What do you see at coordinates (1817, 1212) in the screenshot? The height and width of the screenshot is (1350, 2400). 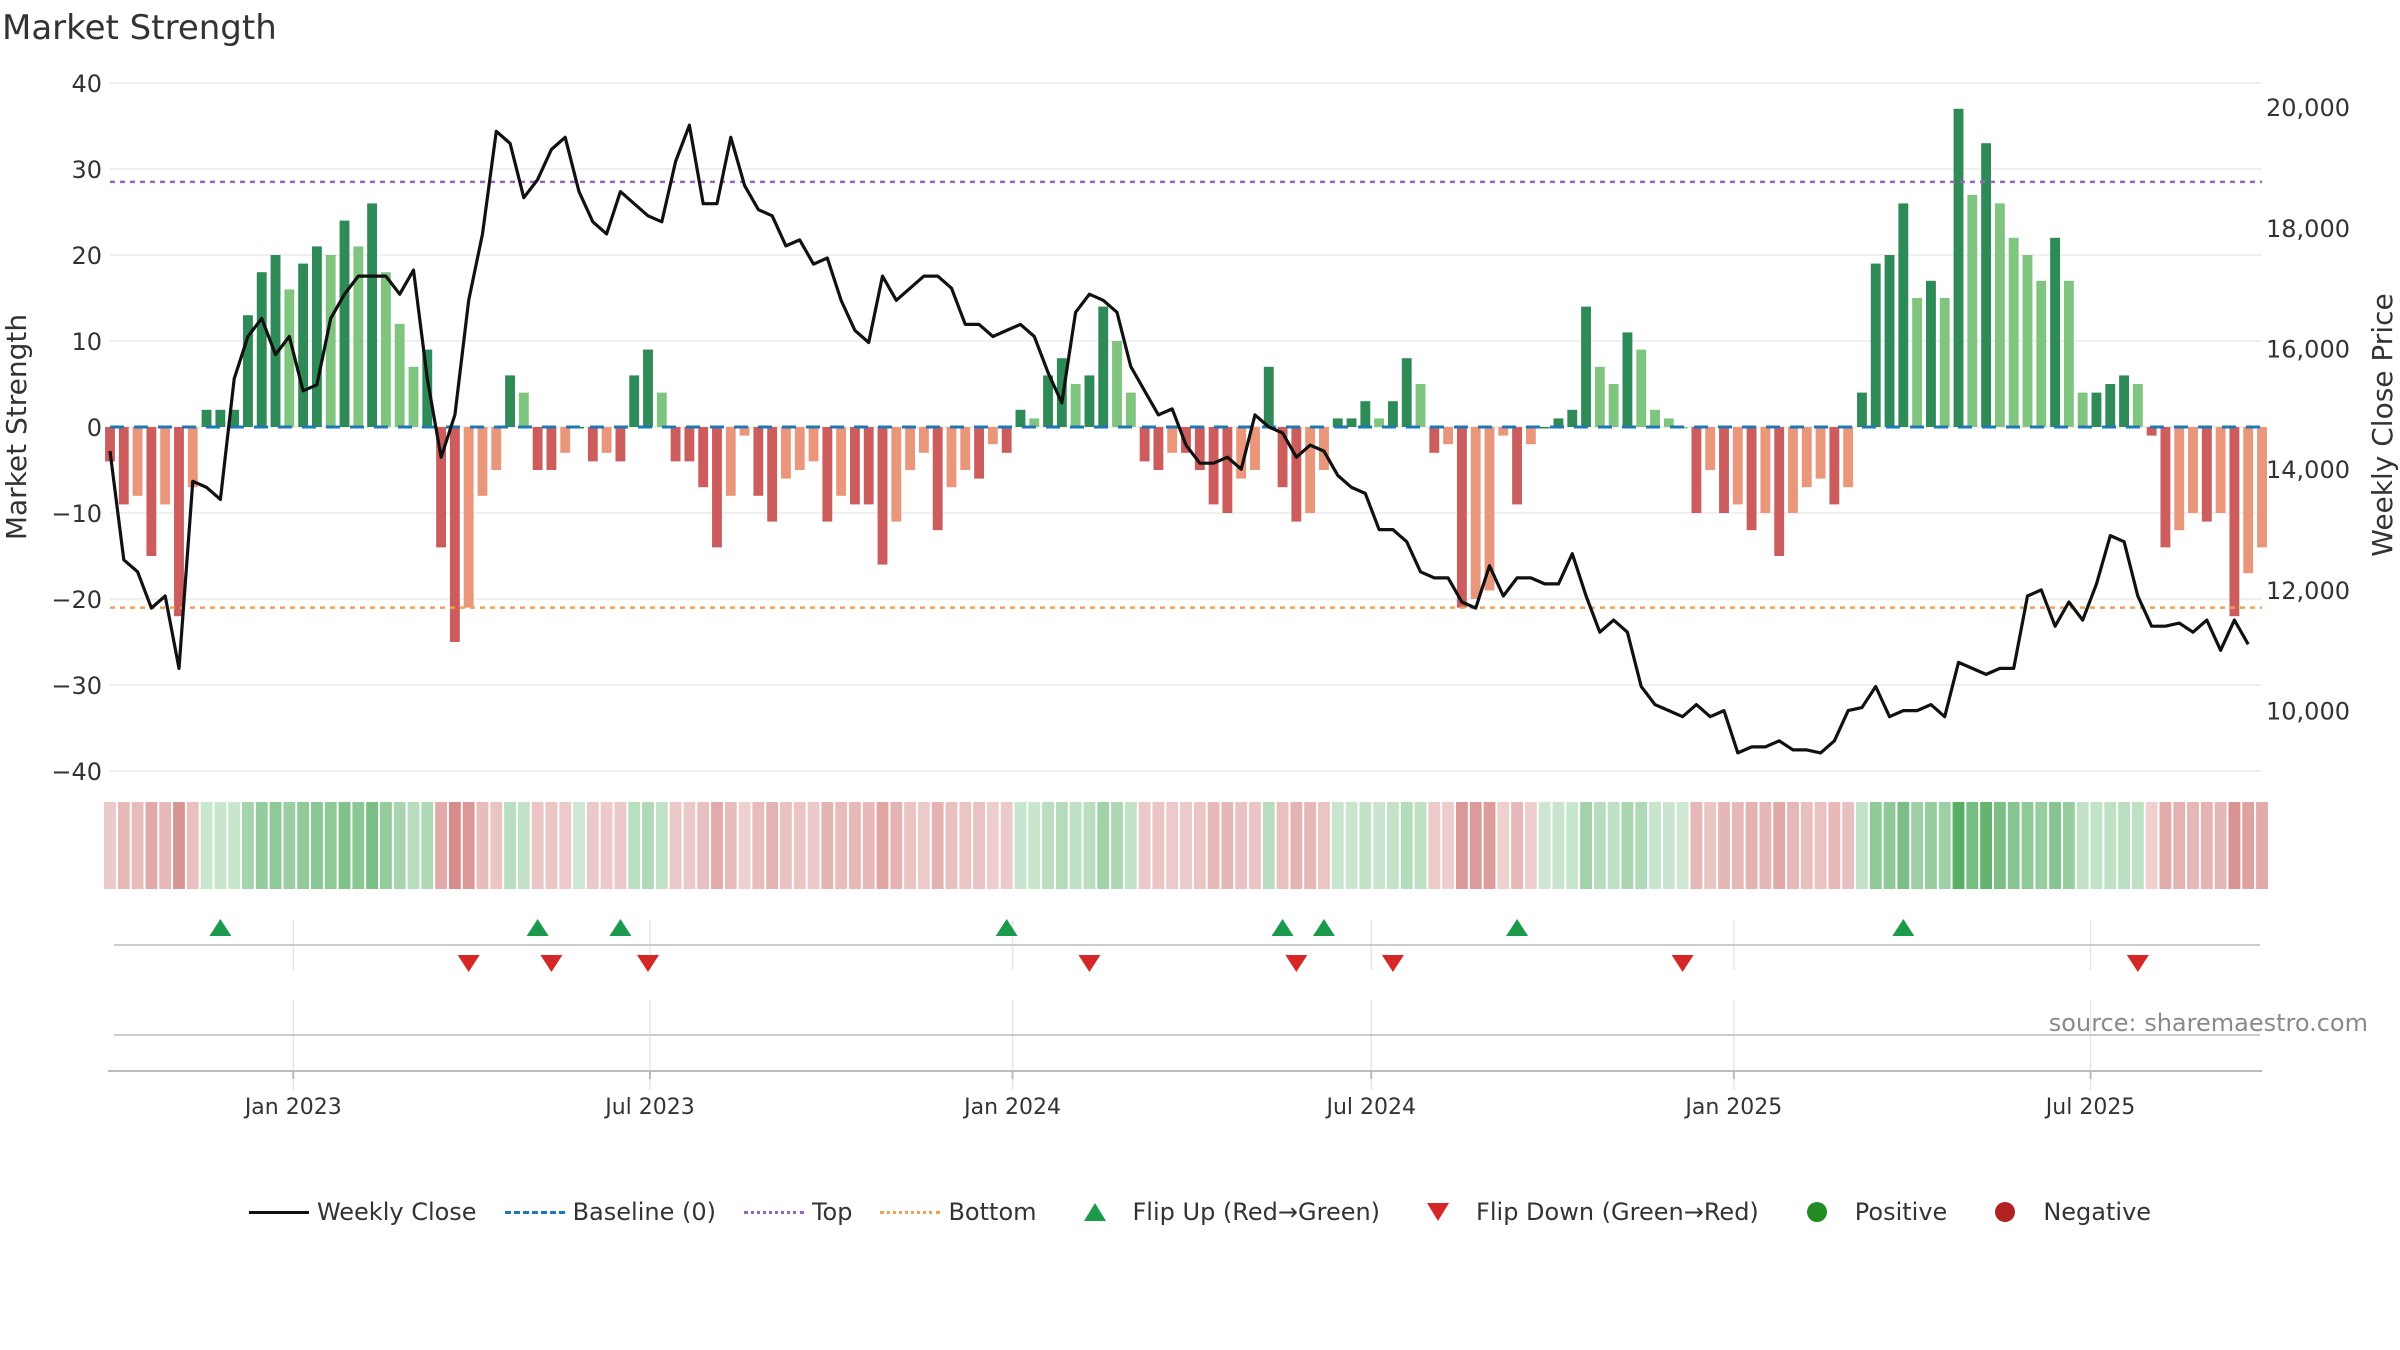 I see `circle-icon` at bounding box center [1817, 1212].